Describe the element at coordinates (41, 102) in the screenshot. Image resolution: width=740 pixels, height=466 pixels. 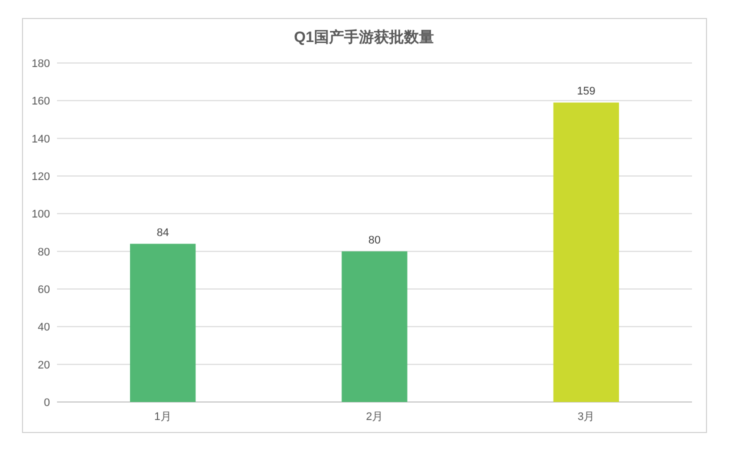
I see `y-tick-label: 160` at that location.